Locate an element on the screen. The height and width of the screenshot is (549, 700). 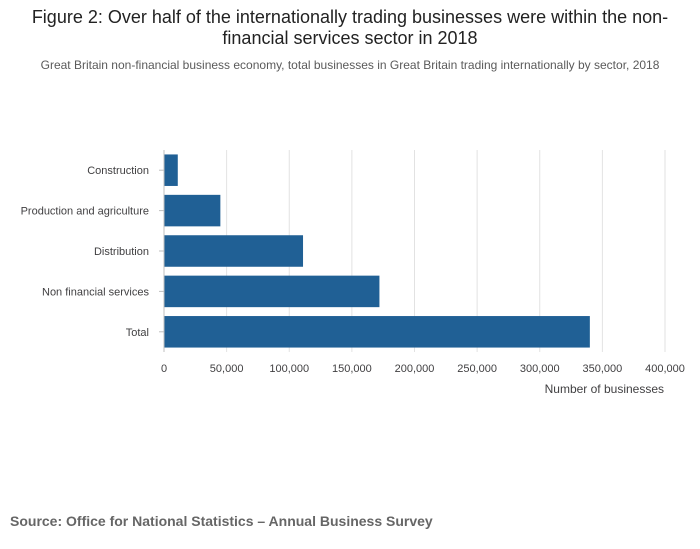
category-label: Total is located at coordinates (137, 333).